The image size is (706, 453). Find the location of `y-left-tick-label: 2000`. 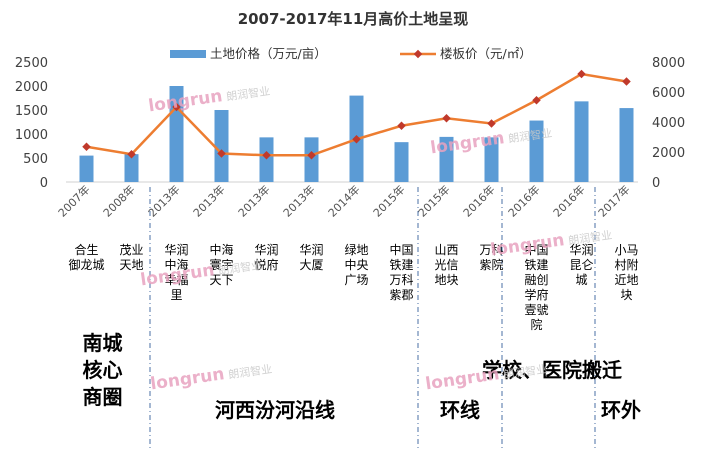

y-left-tick-label: 2000 is located at coordinates (31, 87).